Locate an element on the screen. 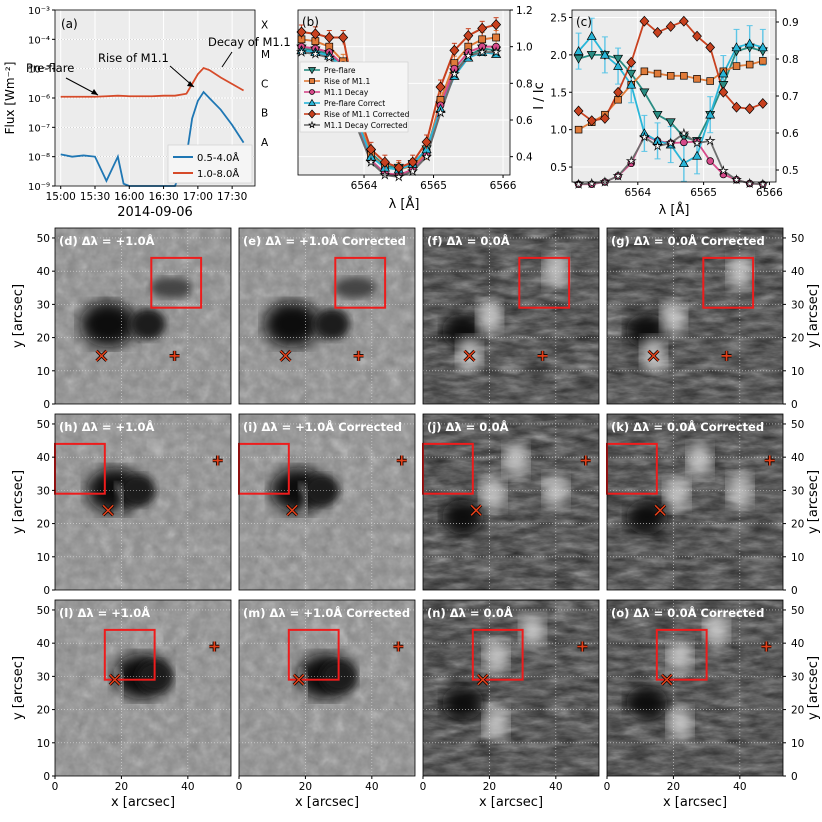 This screenshot has height=822, width=822. y-tick-label: 0.6 is located at coordinates (524, 121).